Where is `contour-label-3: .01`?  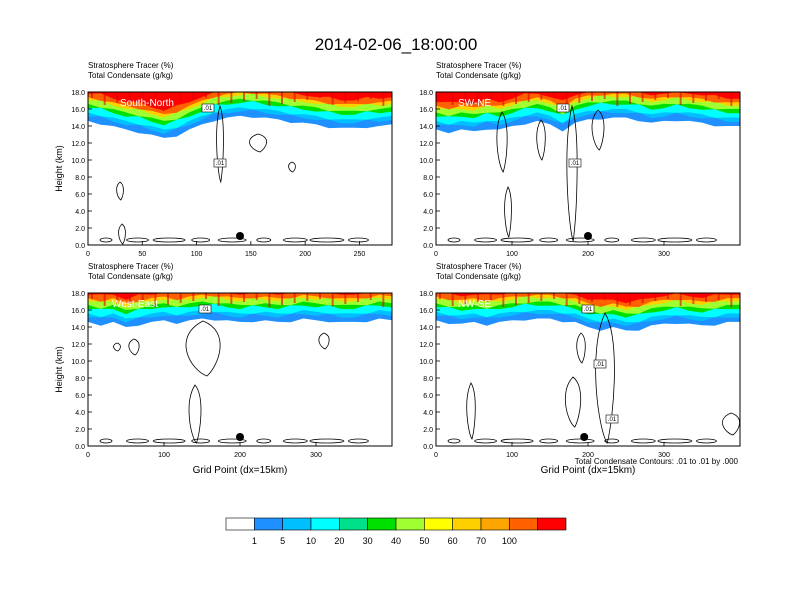
contour-label-3: .01 is located at coordinates (612, 419).